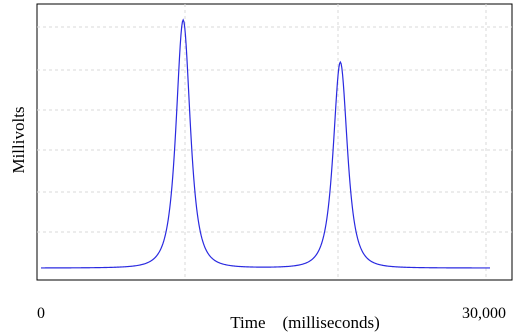  What do you see at coordinates (305, 322) in the screenshot?
I see `x-axis-label: Time (milliseconds)` at bounding box center [305, 322].